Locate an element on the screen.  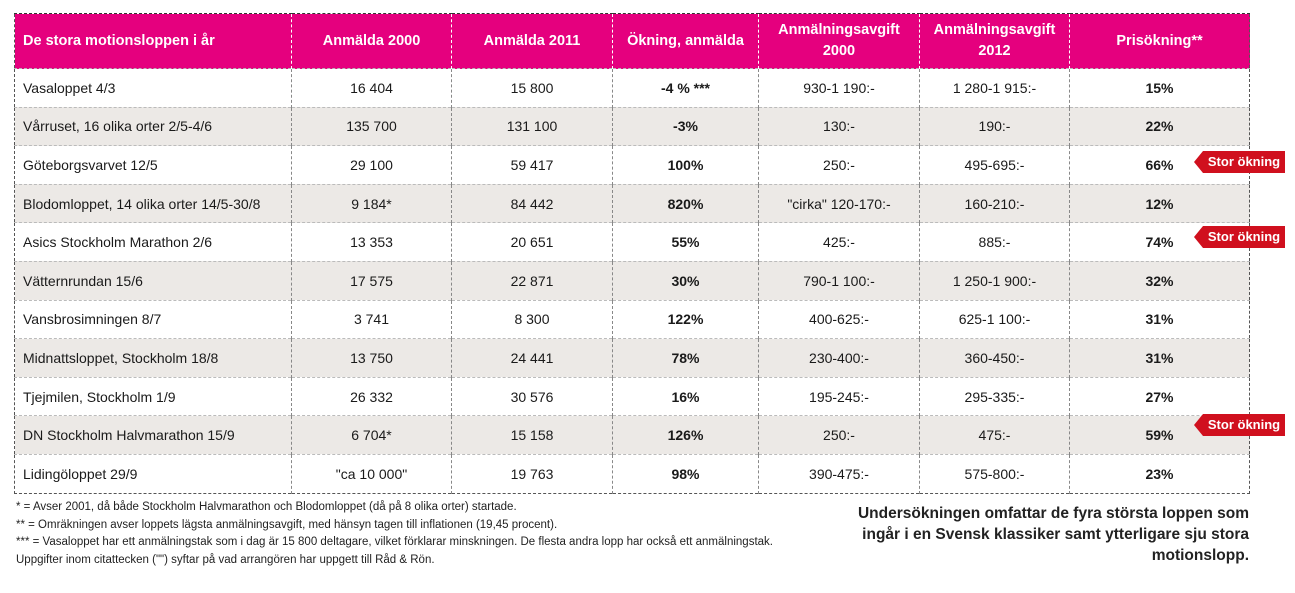
cell-registered-2011: 15 158 is located at coordinates (532, 435).